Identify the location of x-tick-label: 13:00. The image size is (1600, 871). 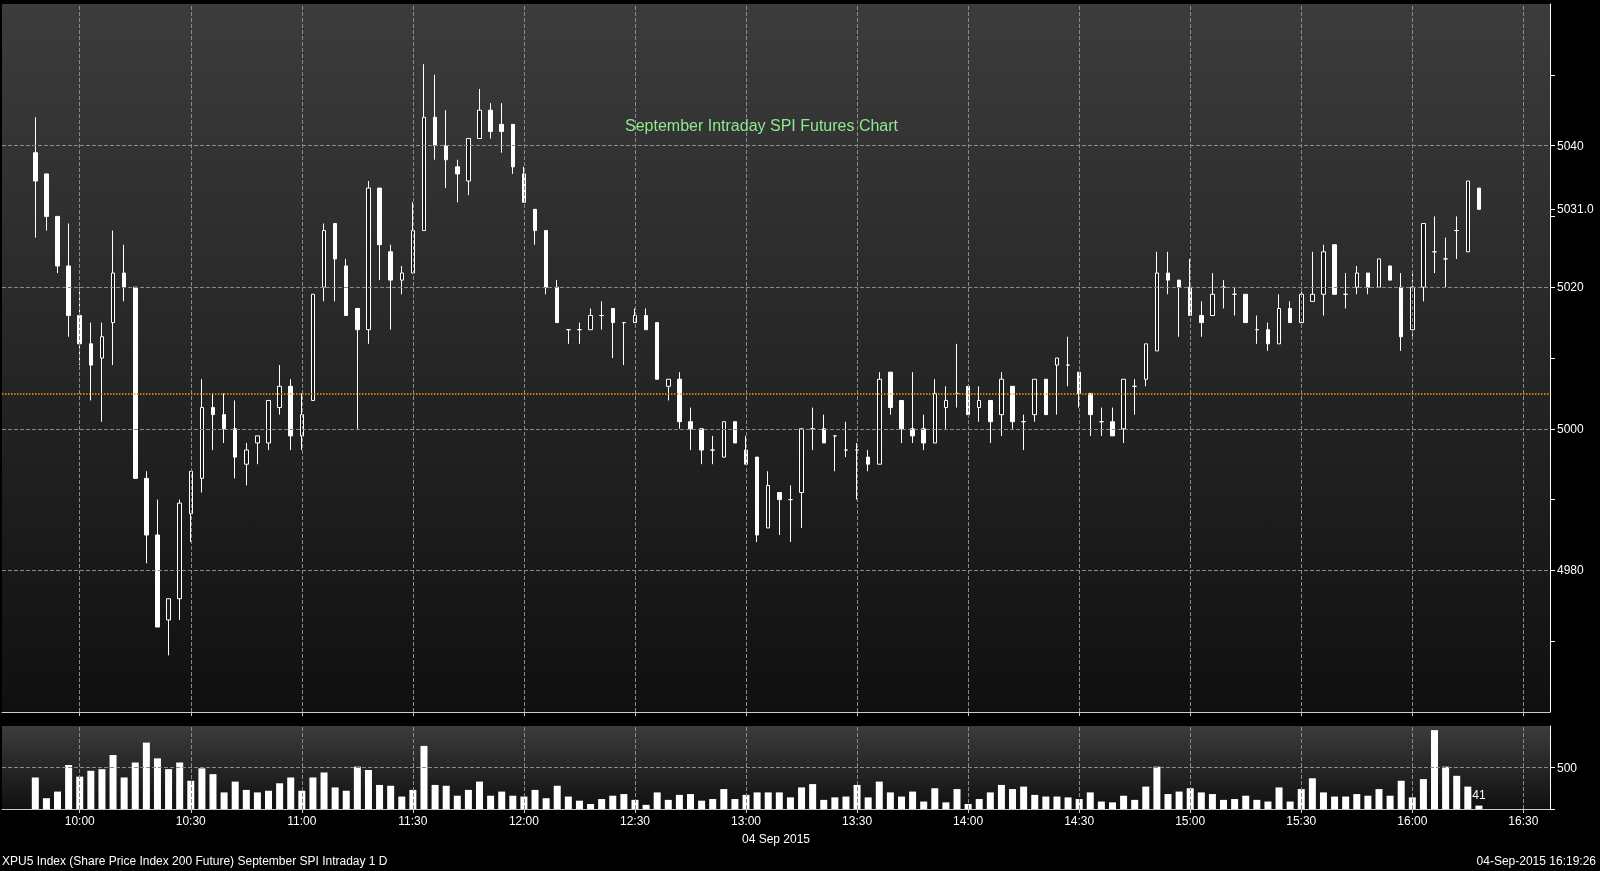
(746, 821).